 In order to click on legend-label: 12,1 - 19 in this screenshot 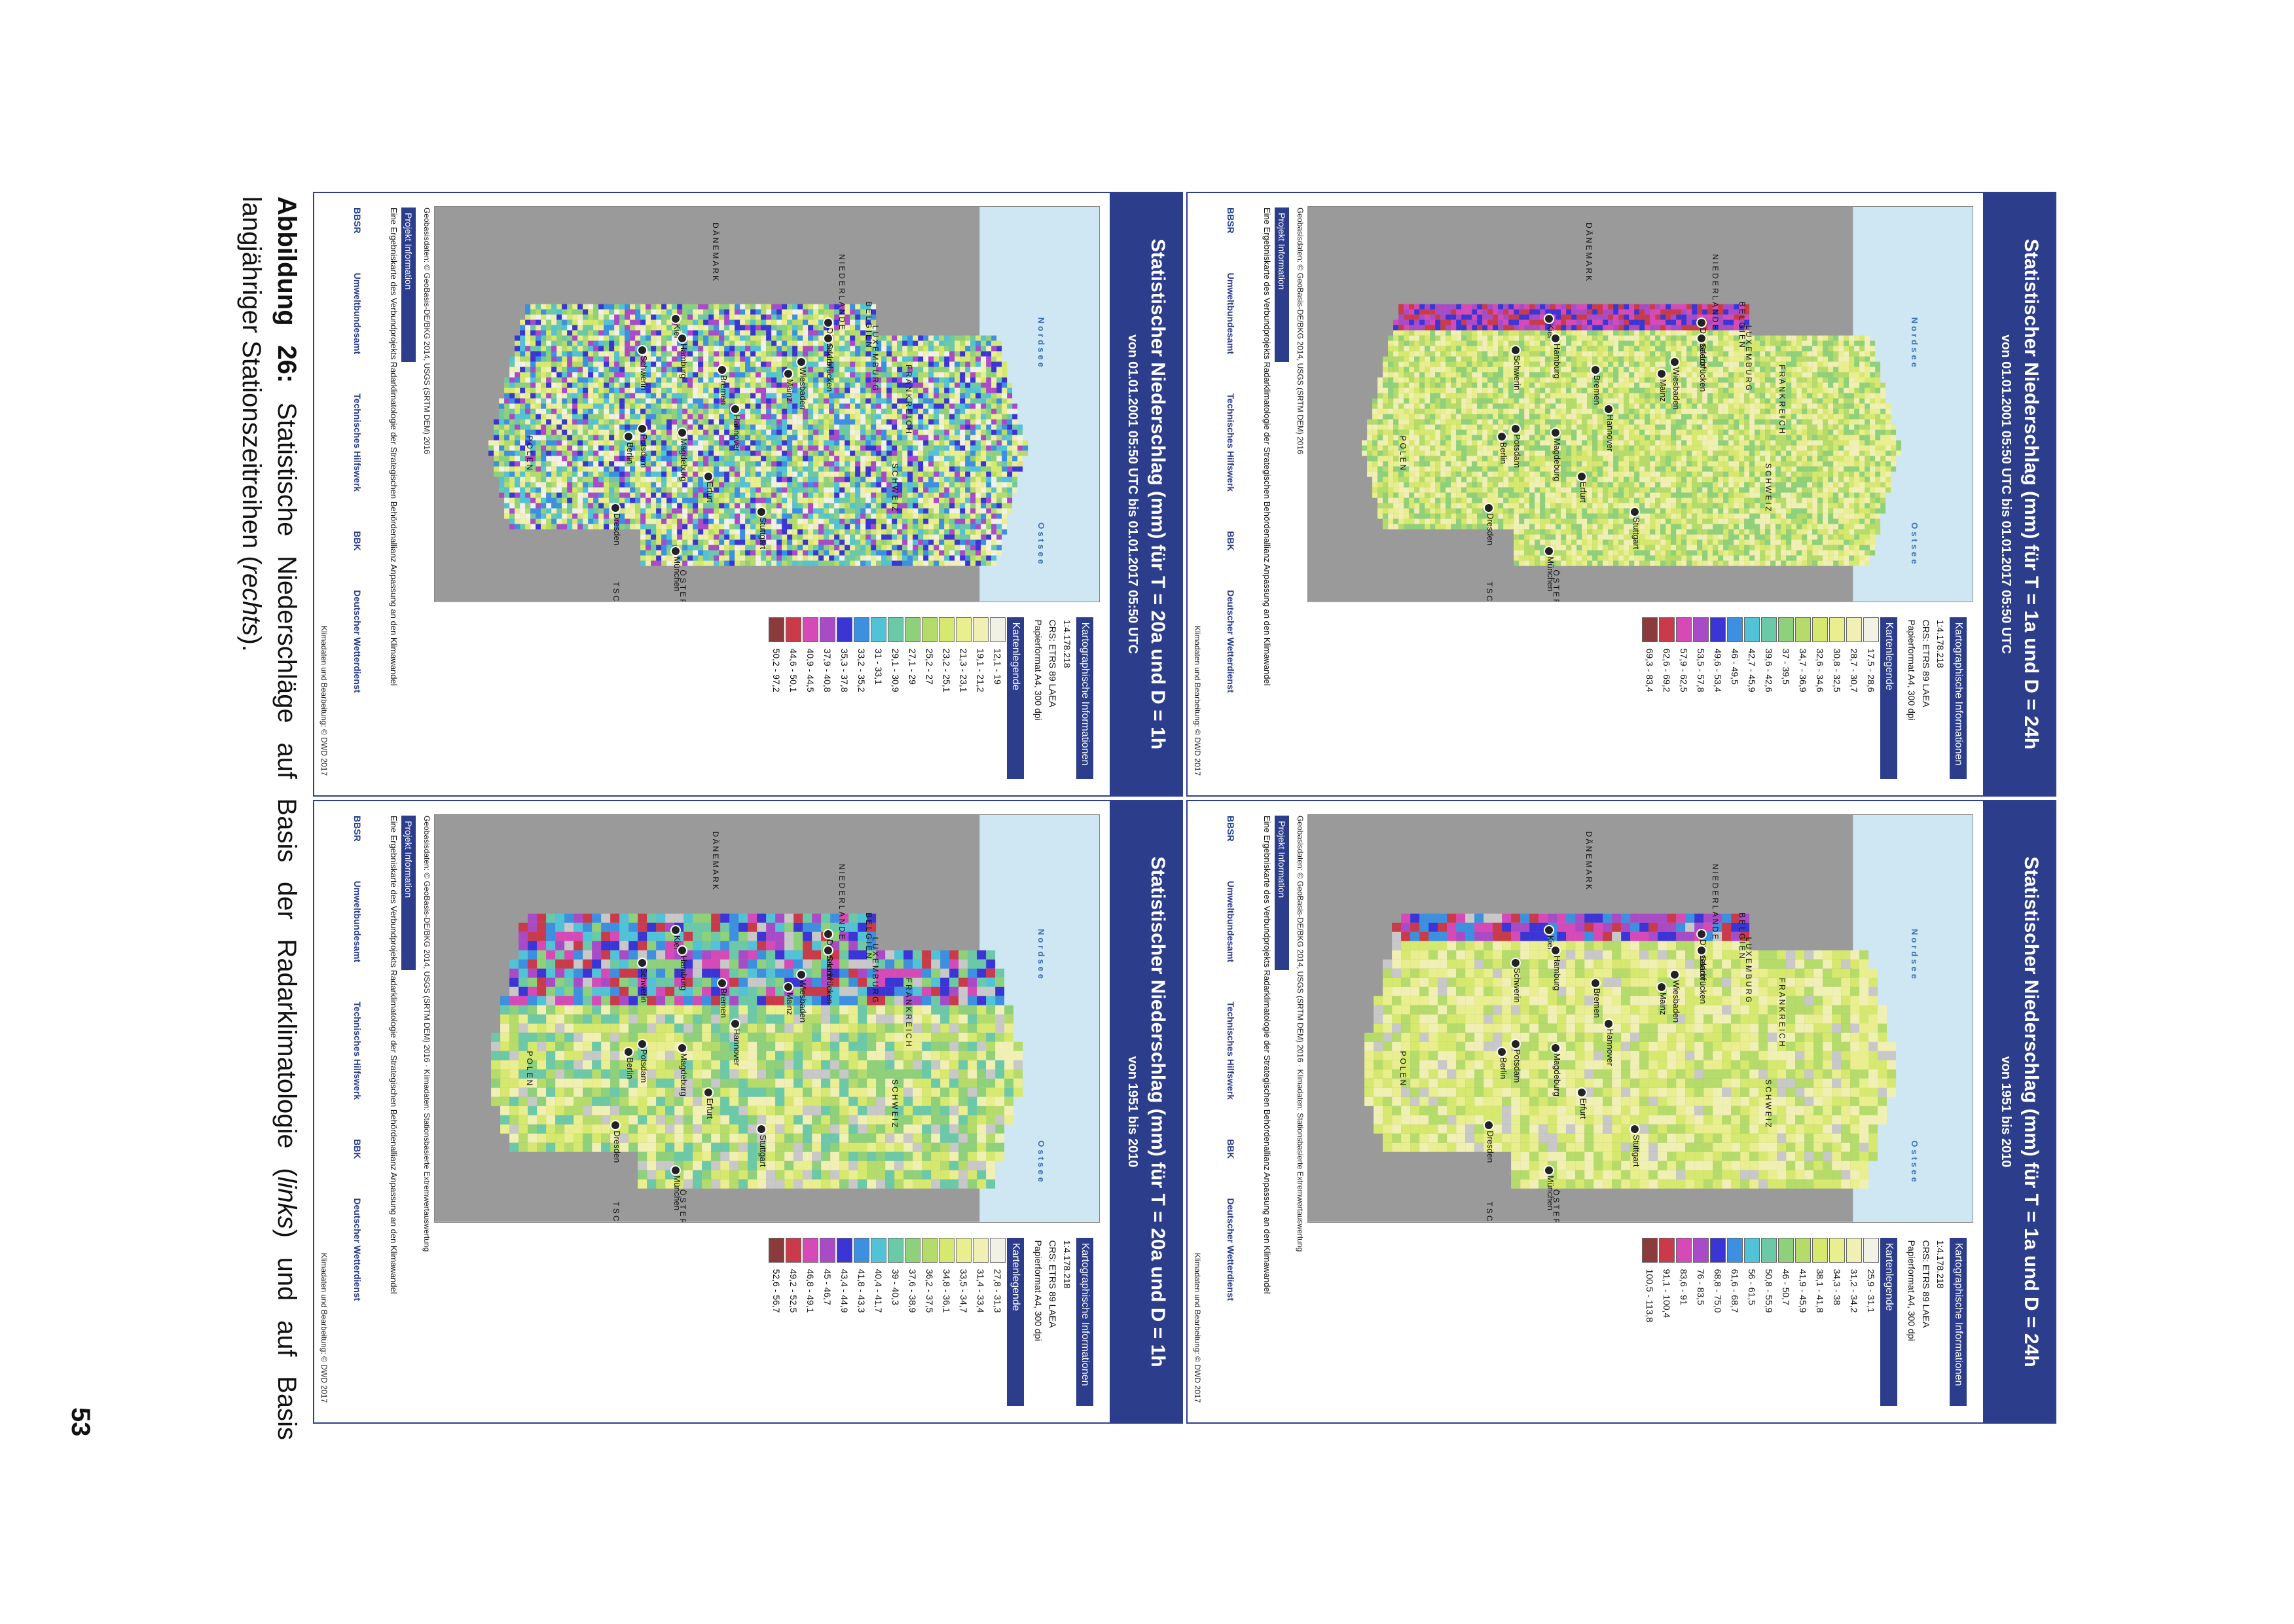, I will do `click(997, 666)`.